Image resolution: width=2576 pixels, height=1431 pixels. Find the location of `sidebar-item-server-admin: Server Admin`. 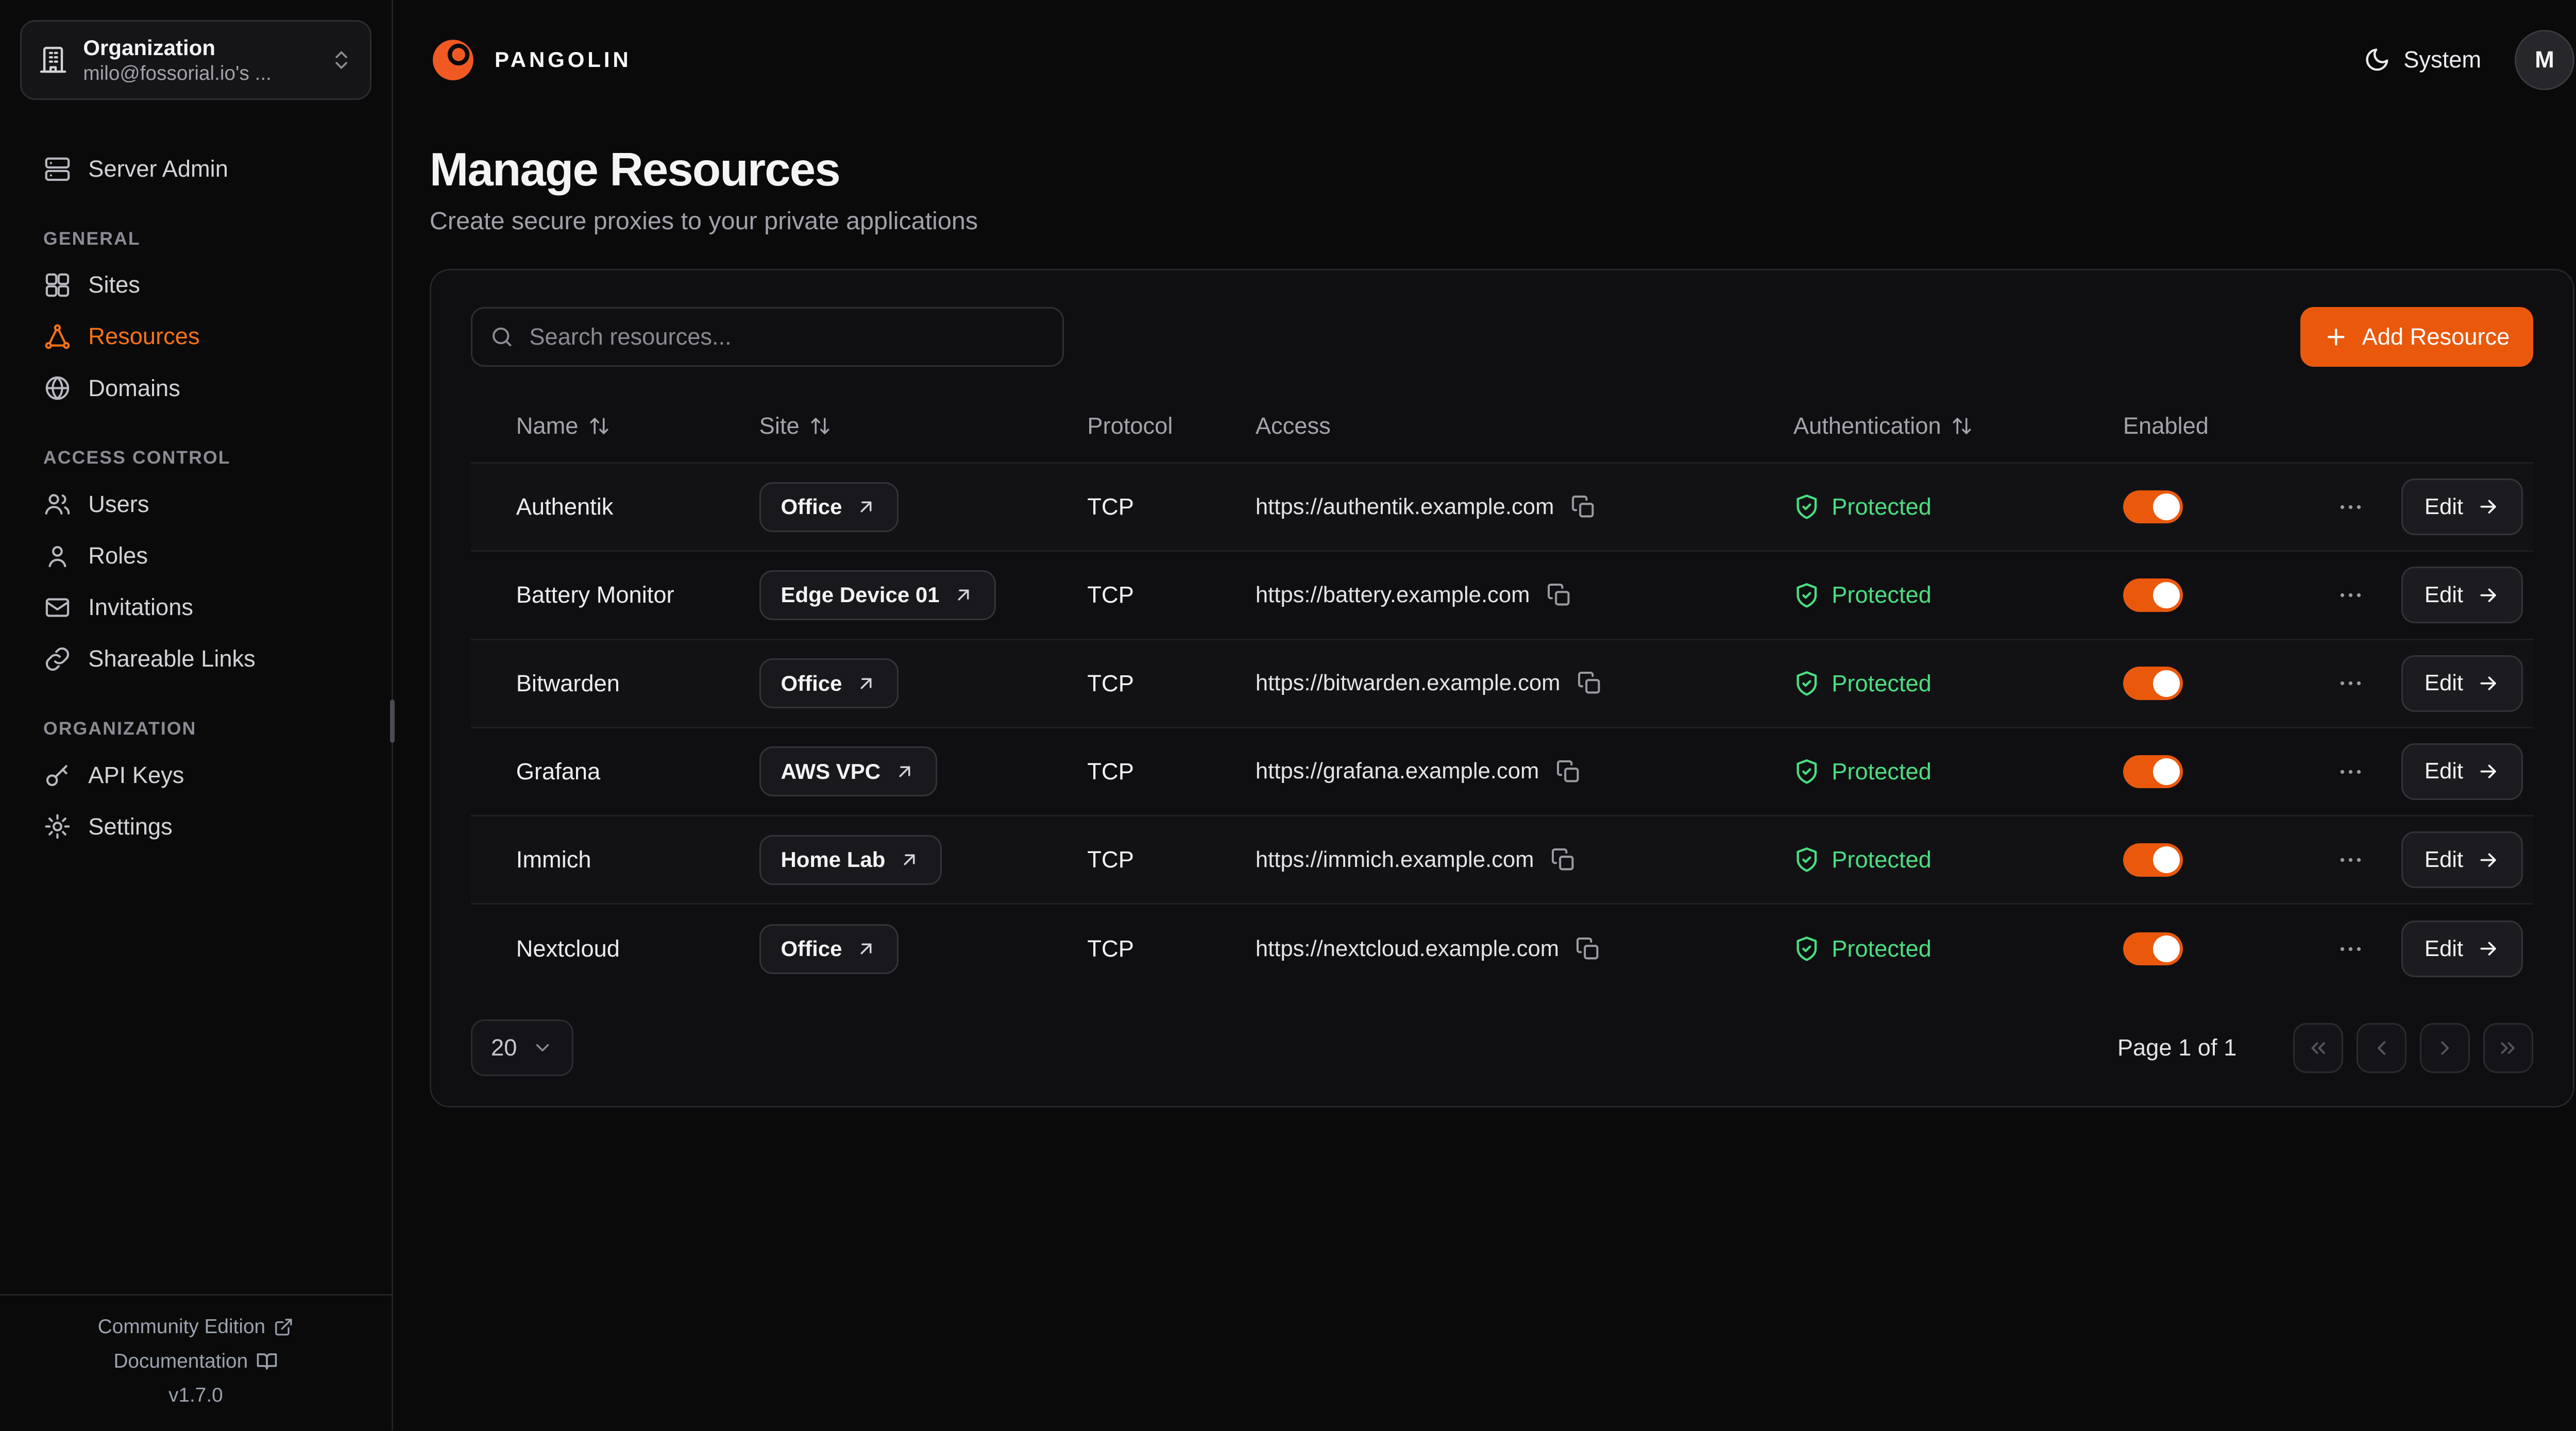

sidebar-item-server-admin: Server Admin is located at coordinates (195, 169).